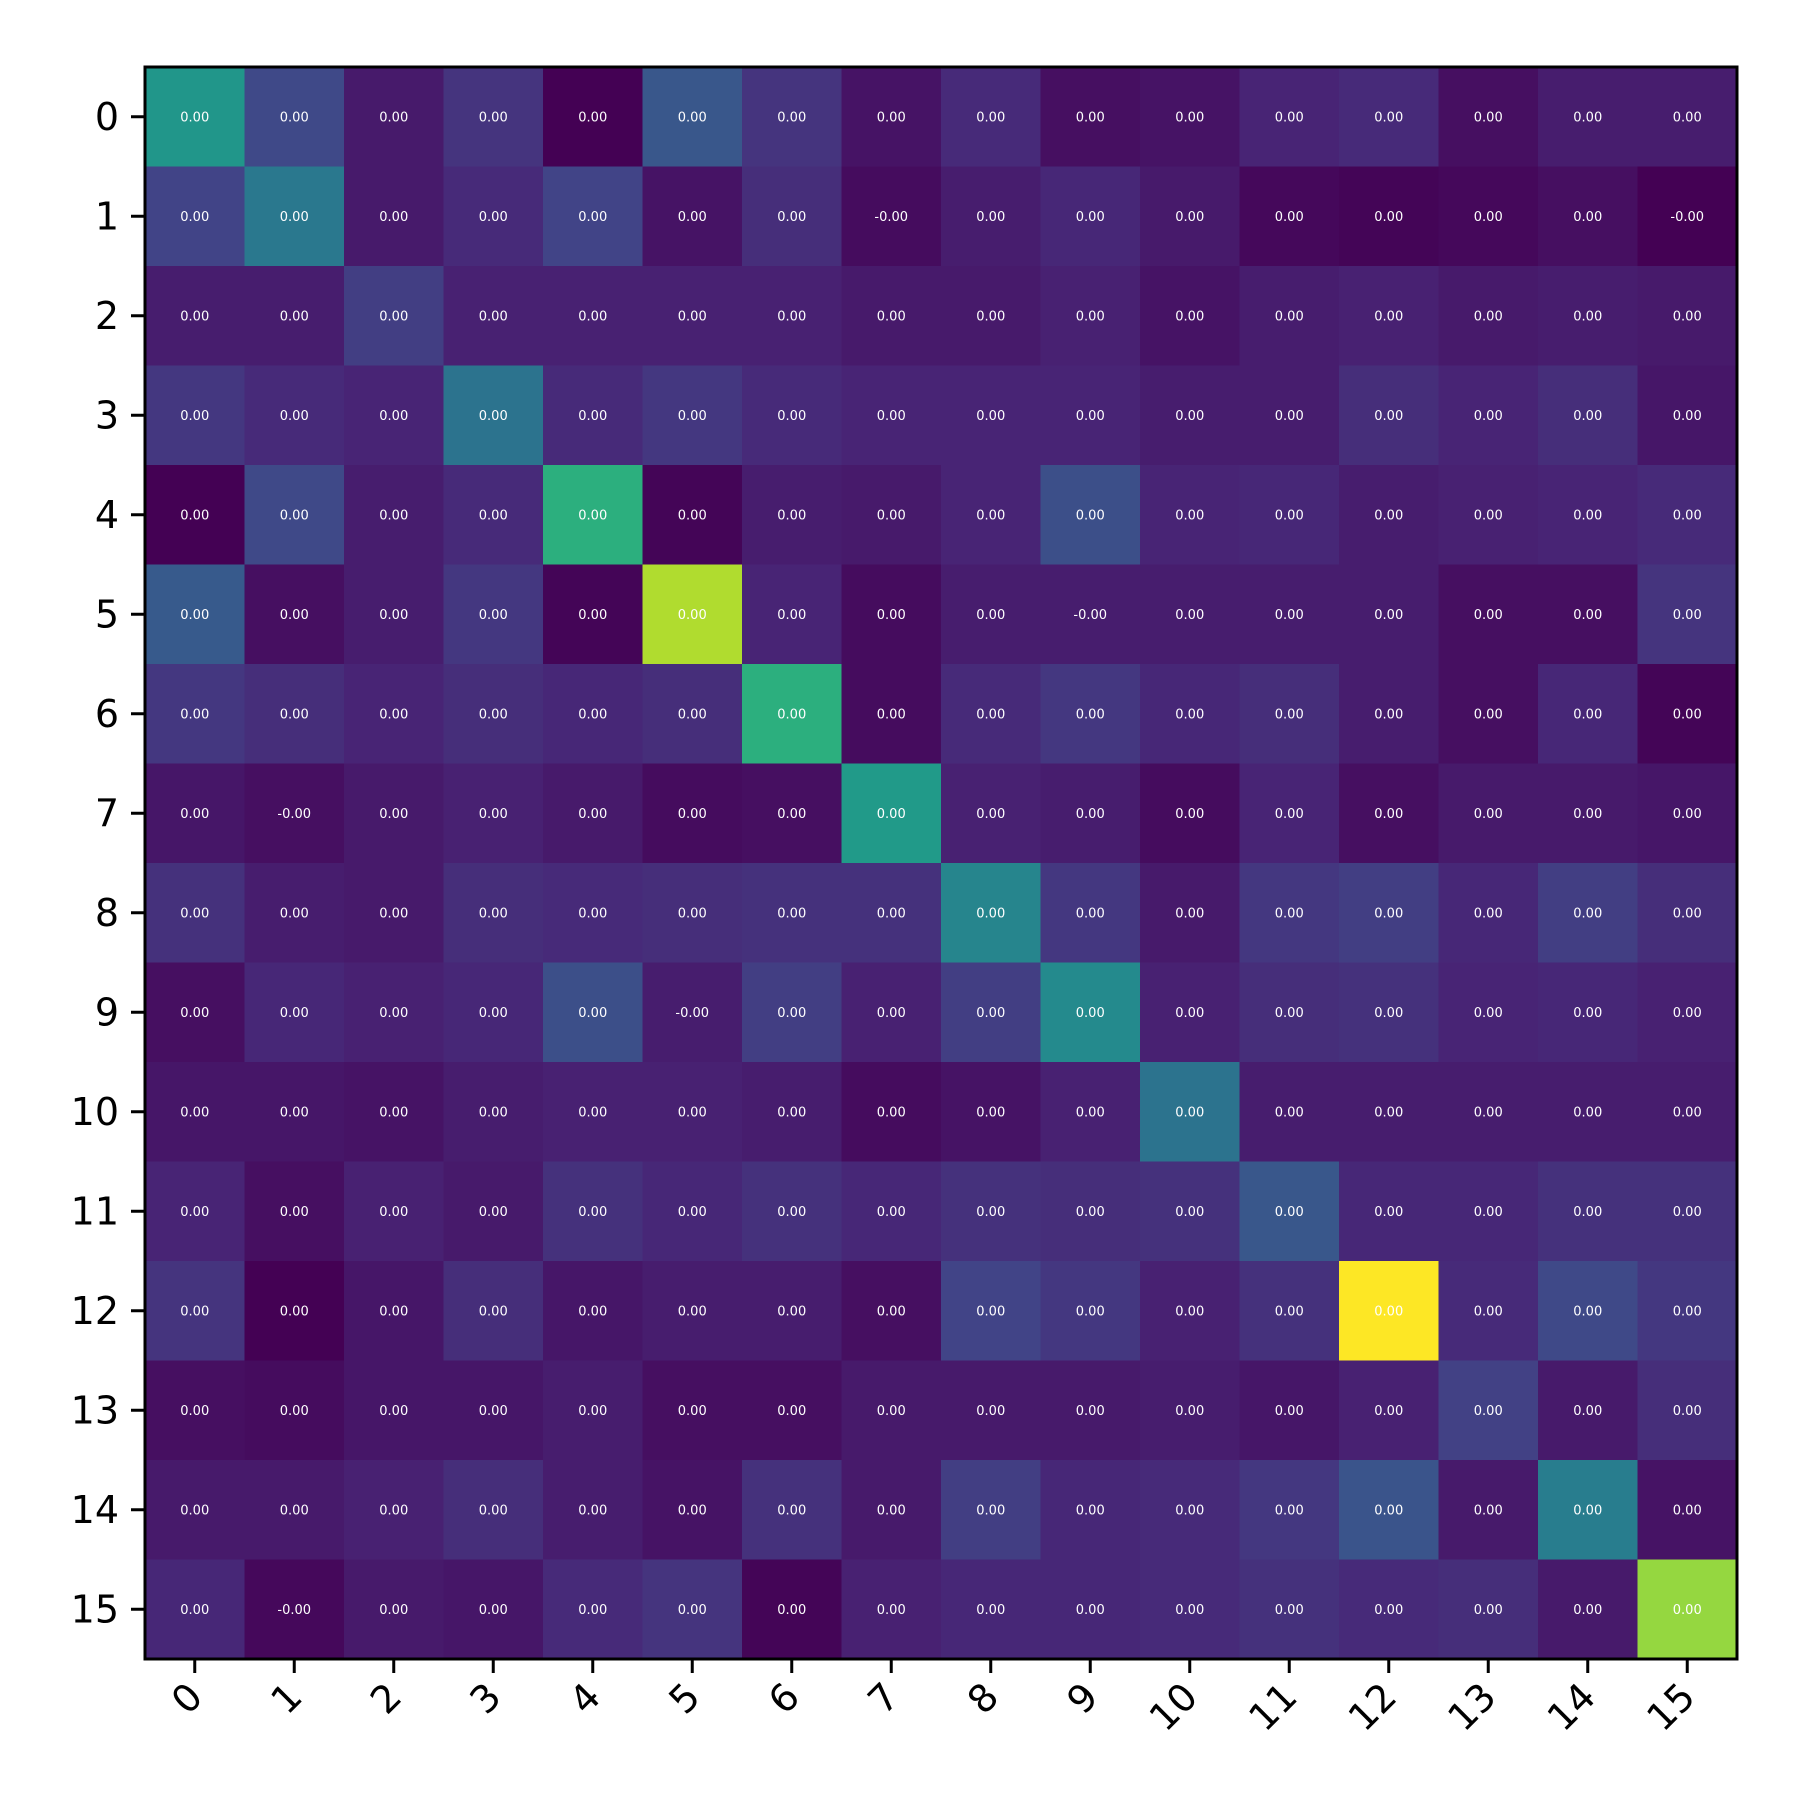 The height and width of the screenshot is (1800, 1800). Describe the element at coordinates (1587, 1112) in the screenshot. I see `cell-value-label-10-14: 0.00` at that location.